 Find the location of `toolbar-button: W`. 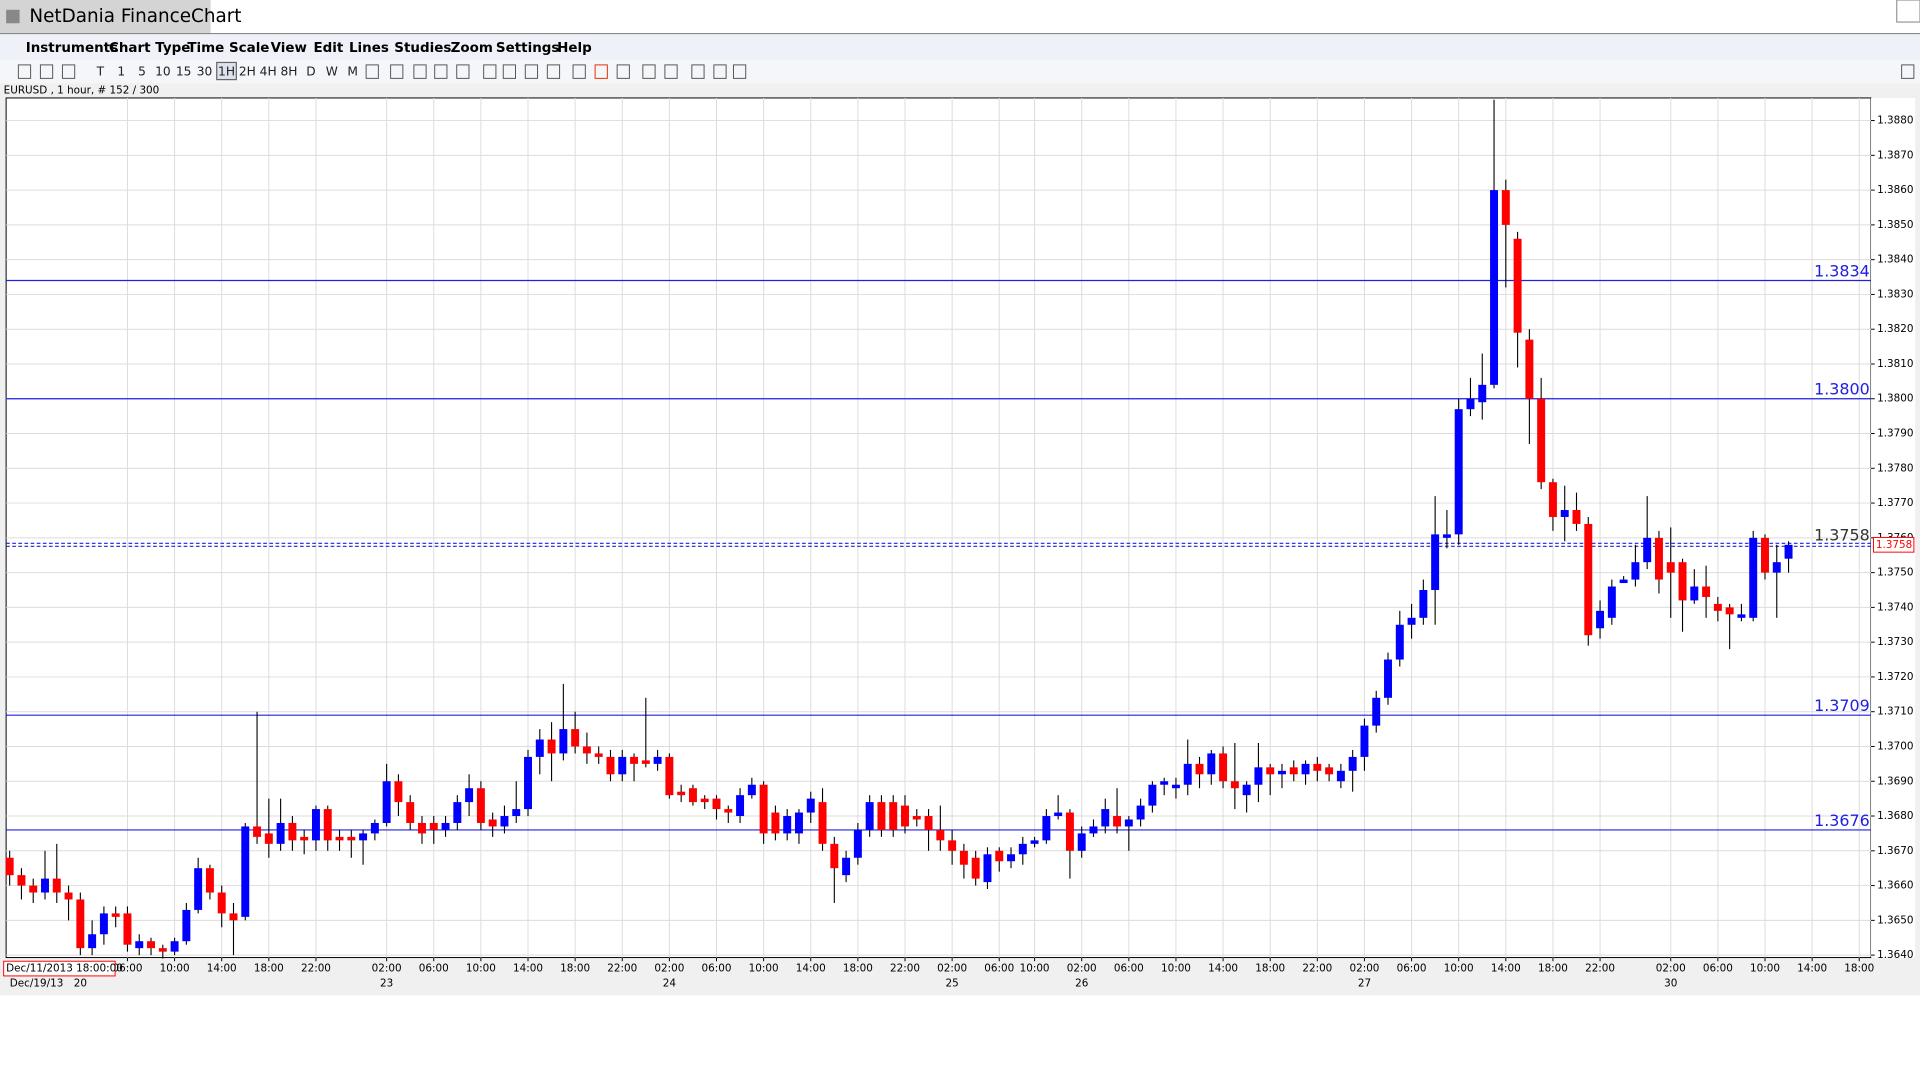

toolbar-button: W is located at coordinates (332, 72).